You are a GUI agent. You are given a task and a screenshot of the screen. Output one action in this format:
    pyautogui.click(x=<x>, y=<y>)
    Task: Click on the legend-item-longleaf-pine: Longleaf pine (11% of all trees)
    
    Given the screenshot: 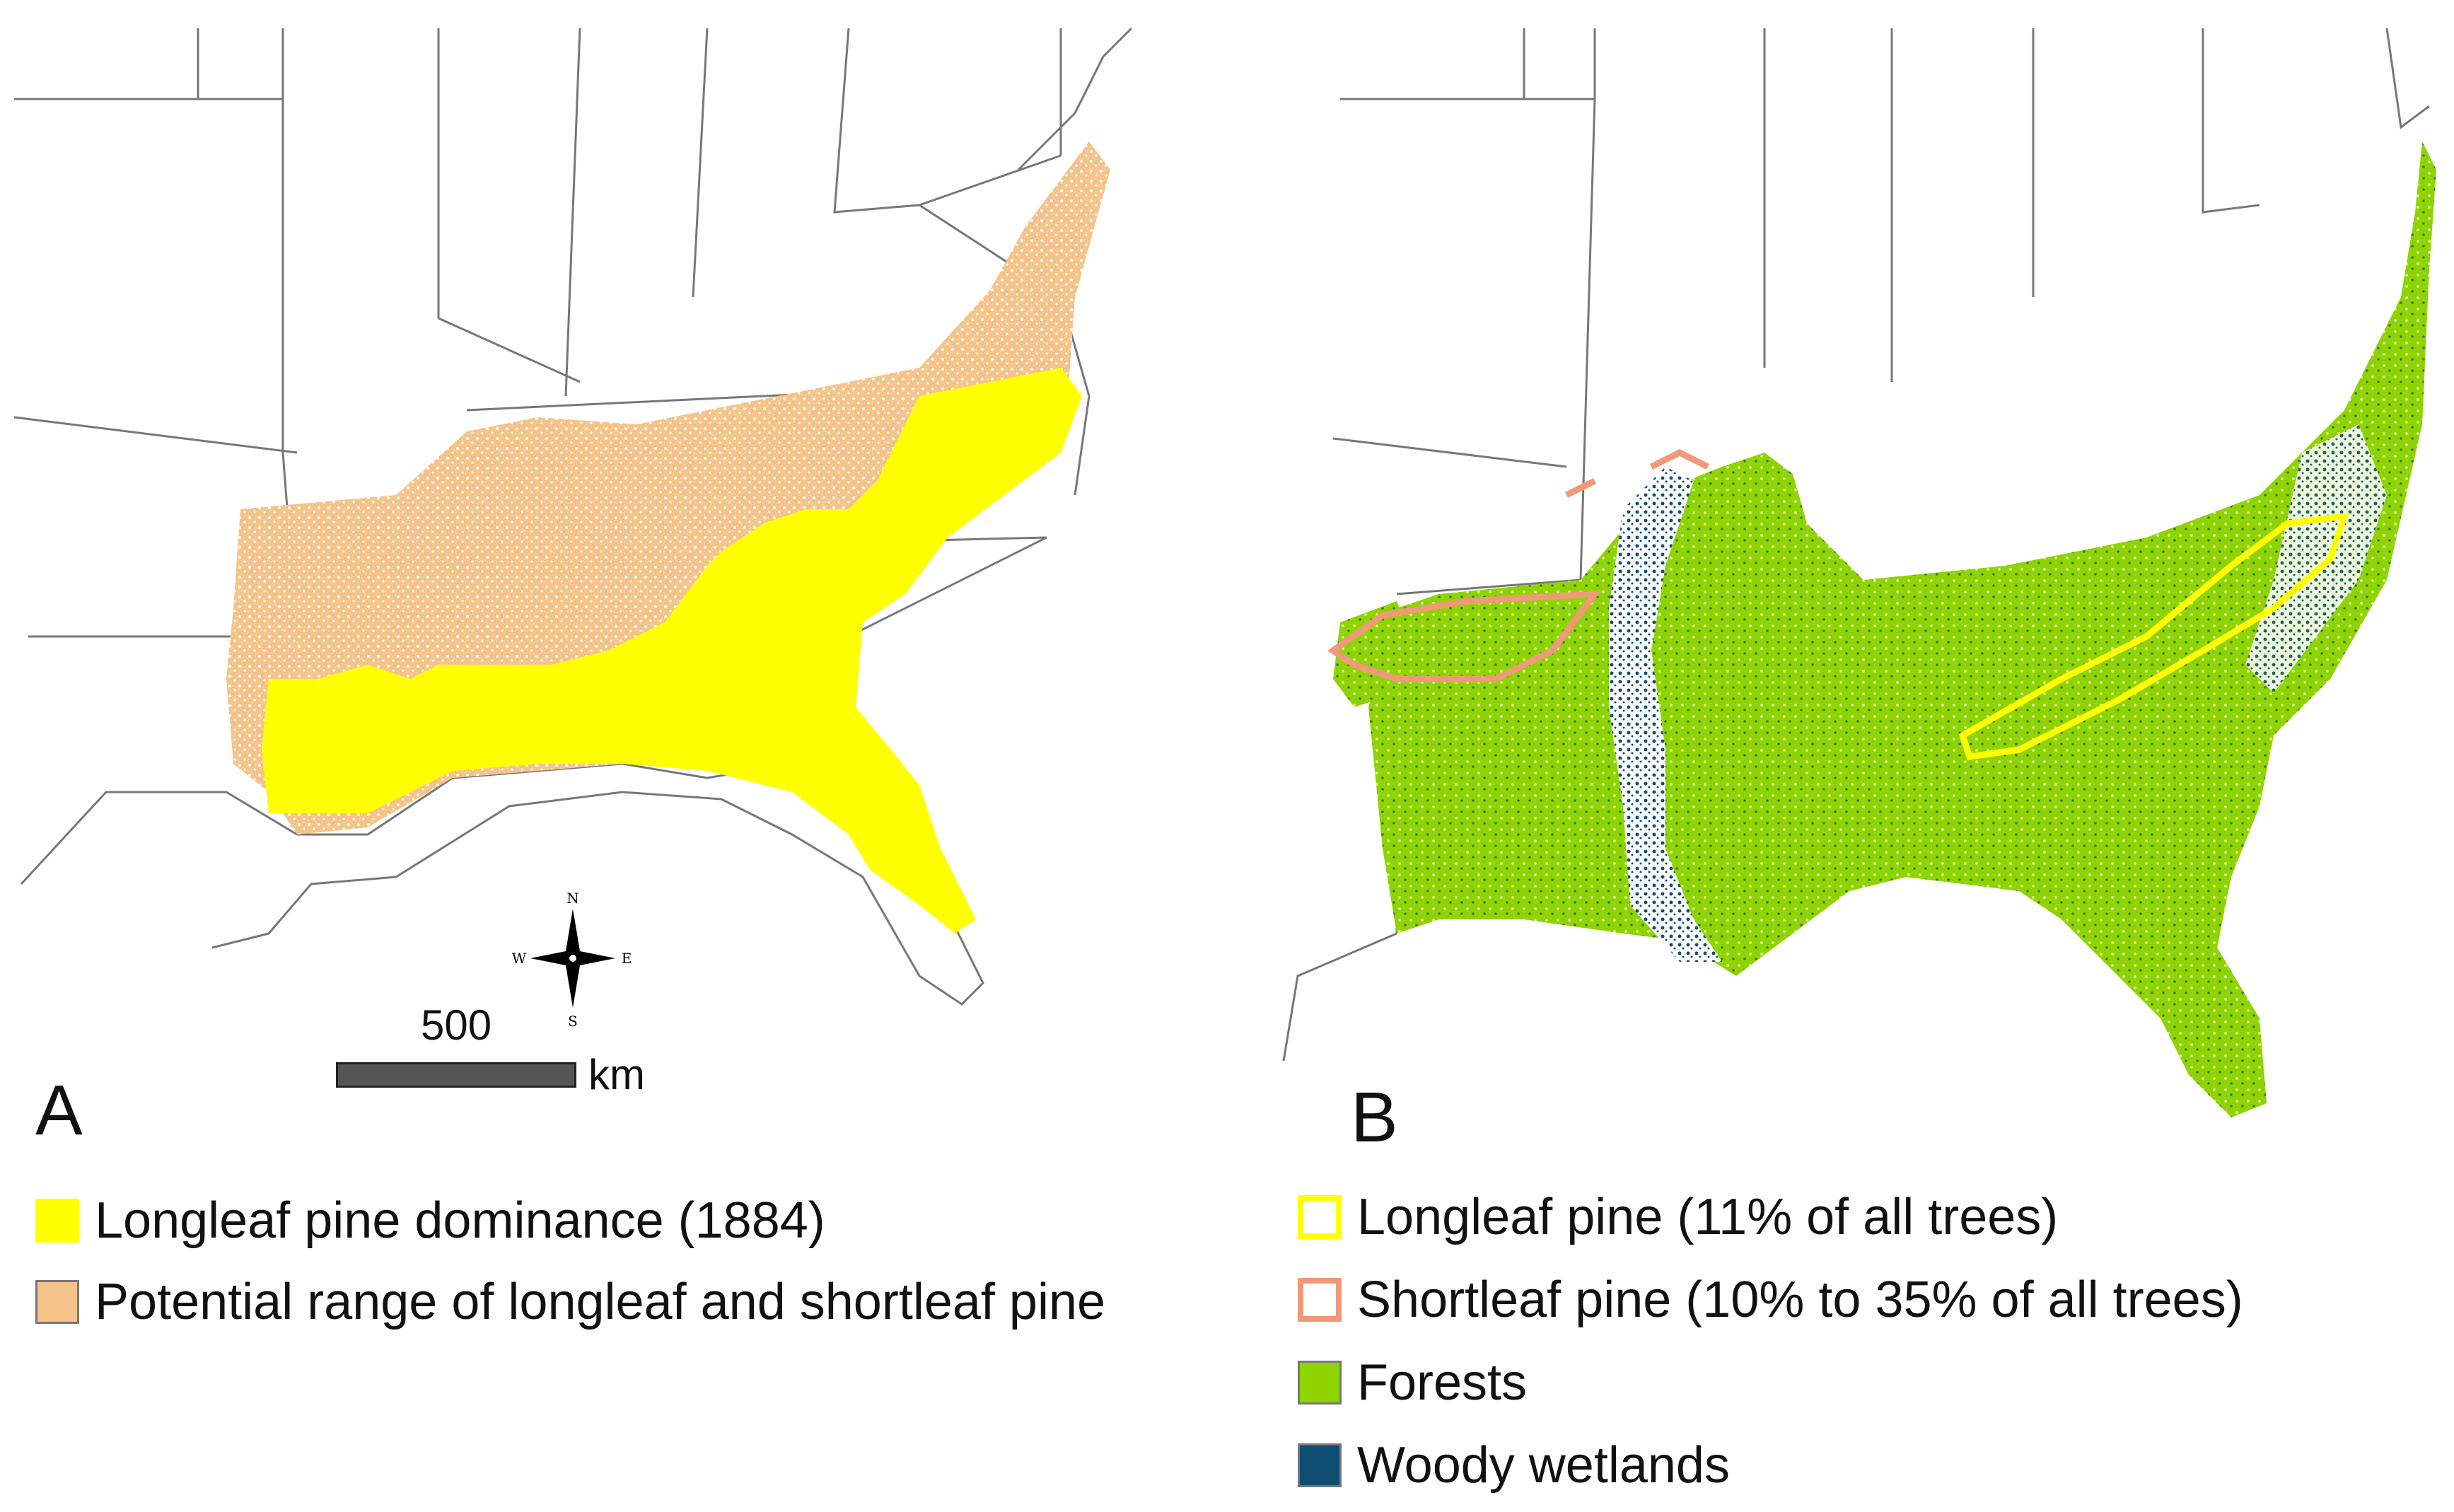 What is the action you would take?
    pyautogui.click(x=1678, y=1217)
    